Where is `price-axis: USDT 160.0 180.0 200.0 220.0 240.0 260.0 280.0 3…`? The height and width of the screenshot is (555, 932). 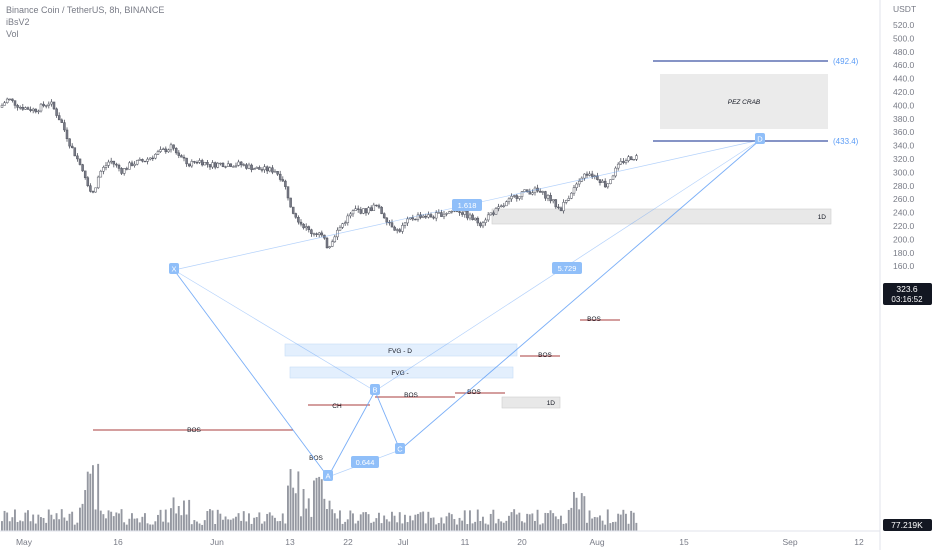 price-axis: USDT 160.0 180.0 200.0 220.0 240.0 260.0 280.0 3… is located at coordinates (905, 275).